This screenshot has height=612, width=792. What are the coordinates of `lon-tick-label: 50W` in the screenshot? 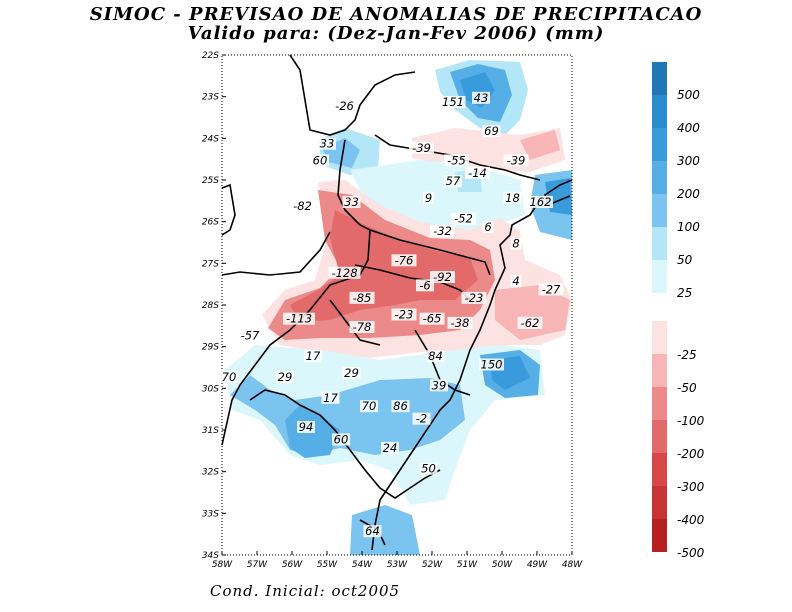 It's located at (502, 565).